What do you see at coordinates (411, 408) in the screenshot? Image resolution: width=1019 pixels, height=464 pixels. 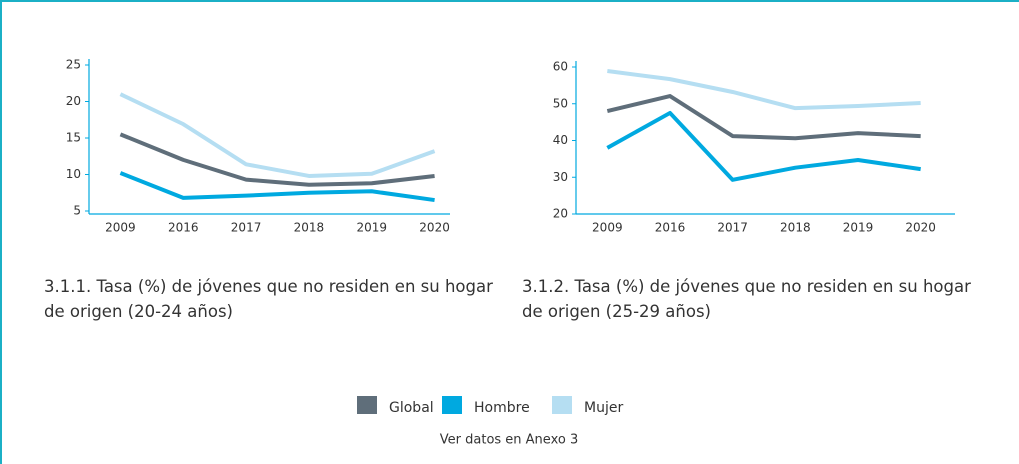 I see `legend-label: Global` at bounding box center [411, 408].